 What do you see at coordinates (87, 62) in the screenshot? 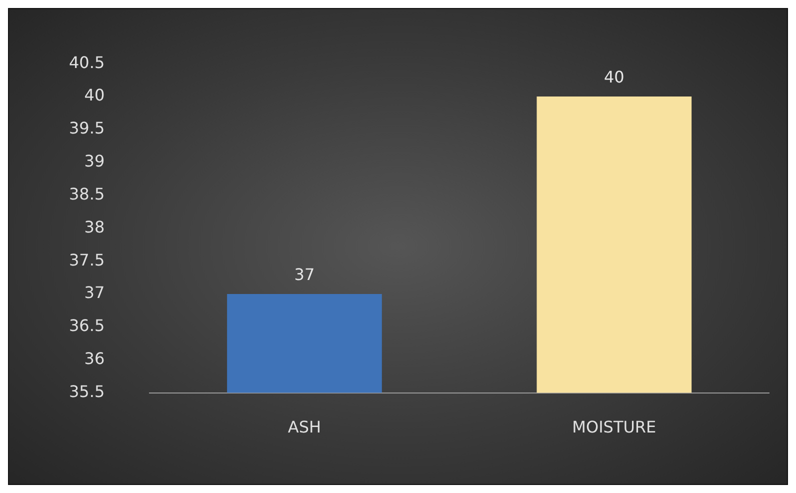
I see `y-tick-label: 40.5` at bounding box center [87, 62].